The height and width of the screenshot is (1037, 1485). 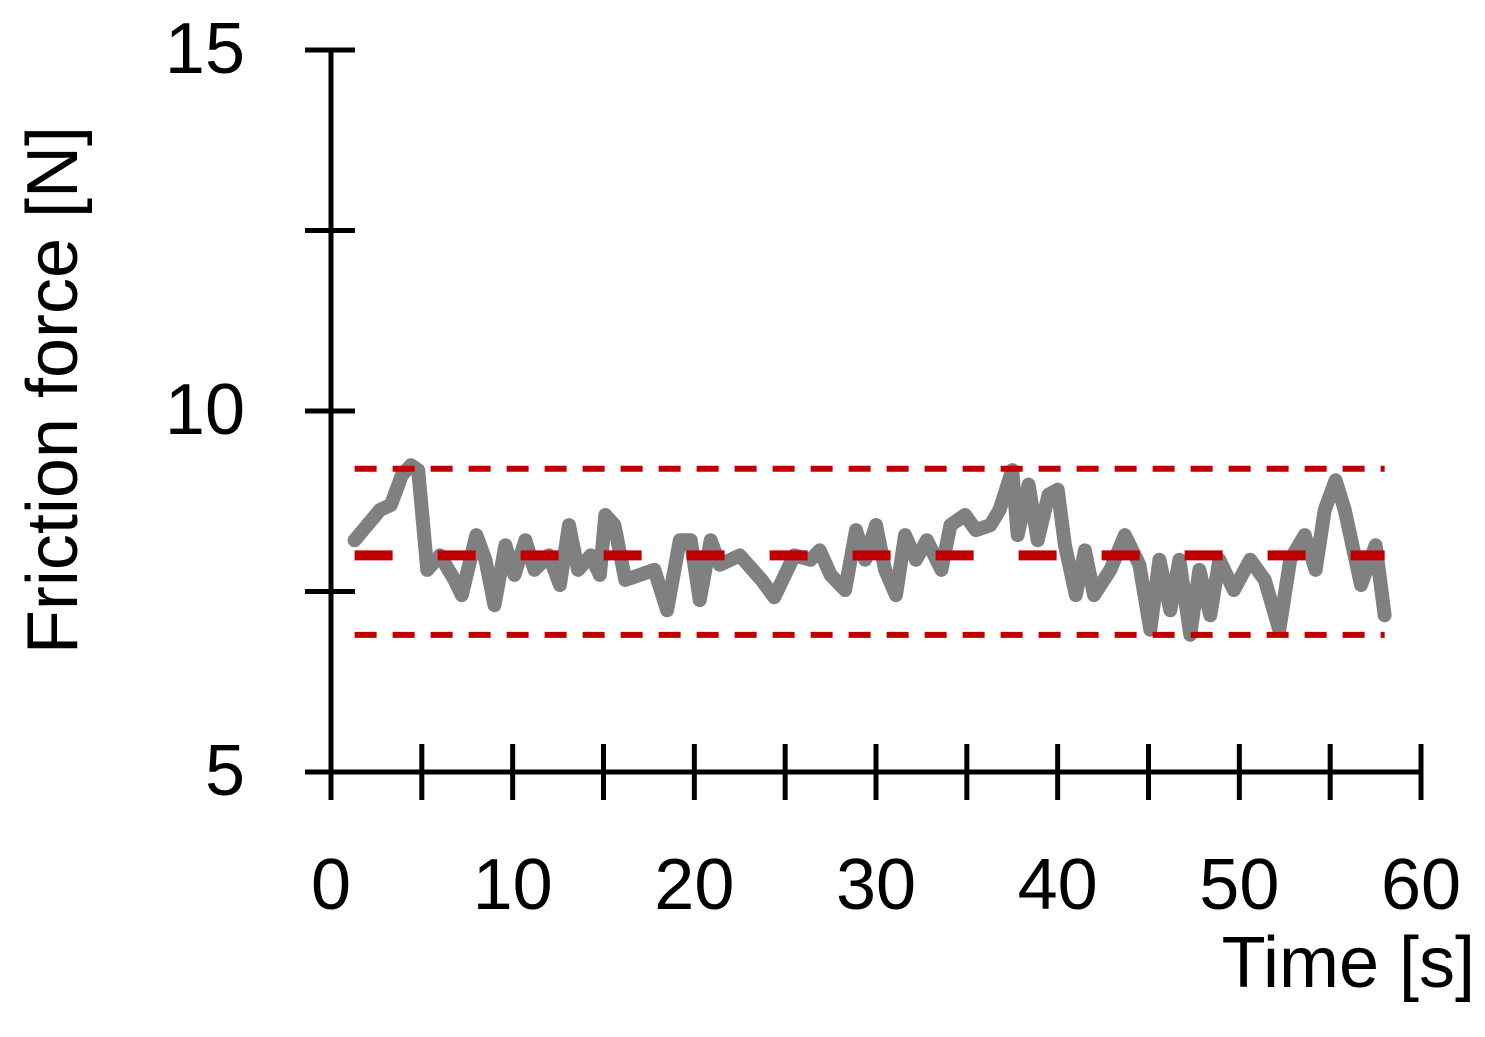 I want to click on x-tick-label: 10, so click(x=513, y=885).